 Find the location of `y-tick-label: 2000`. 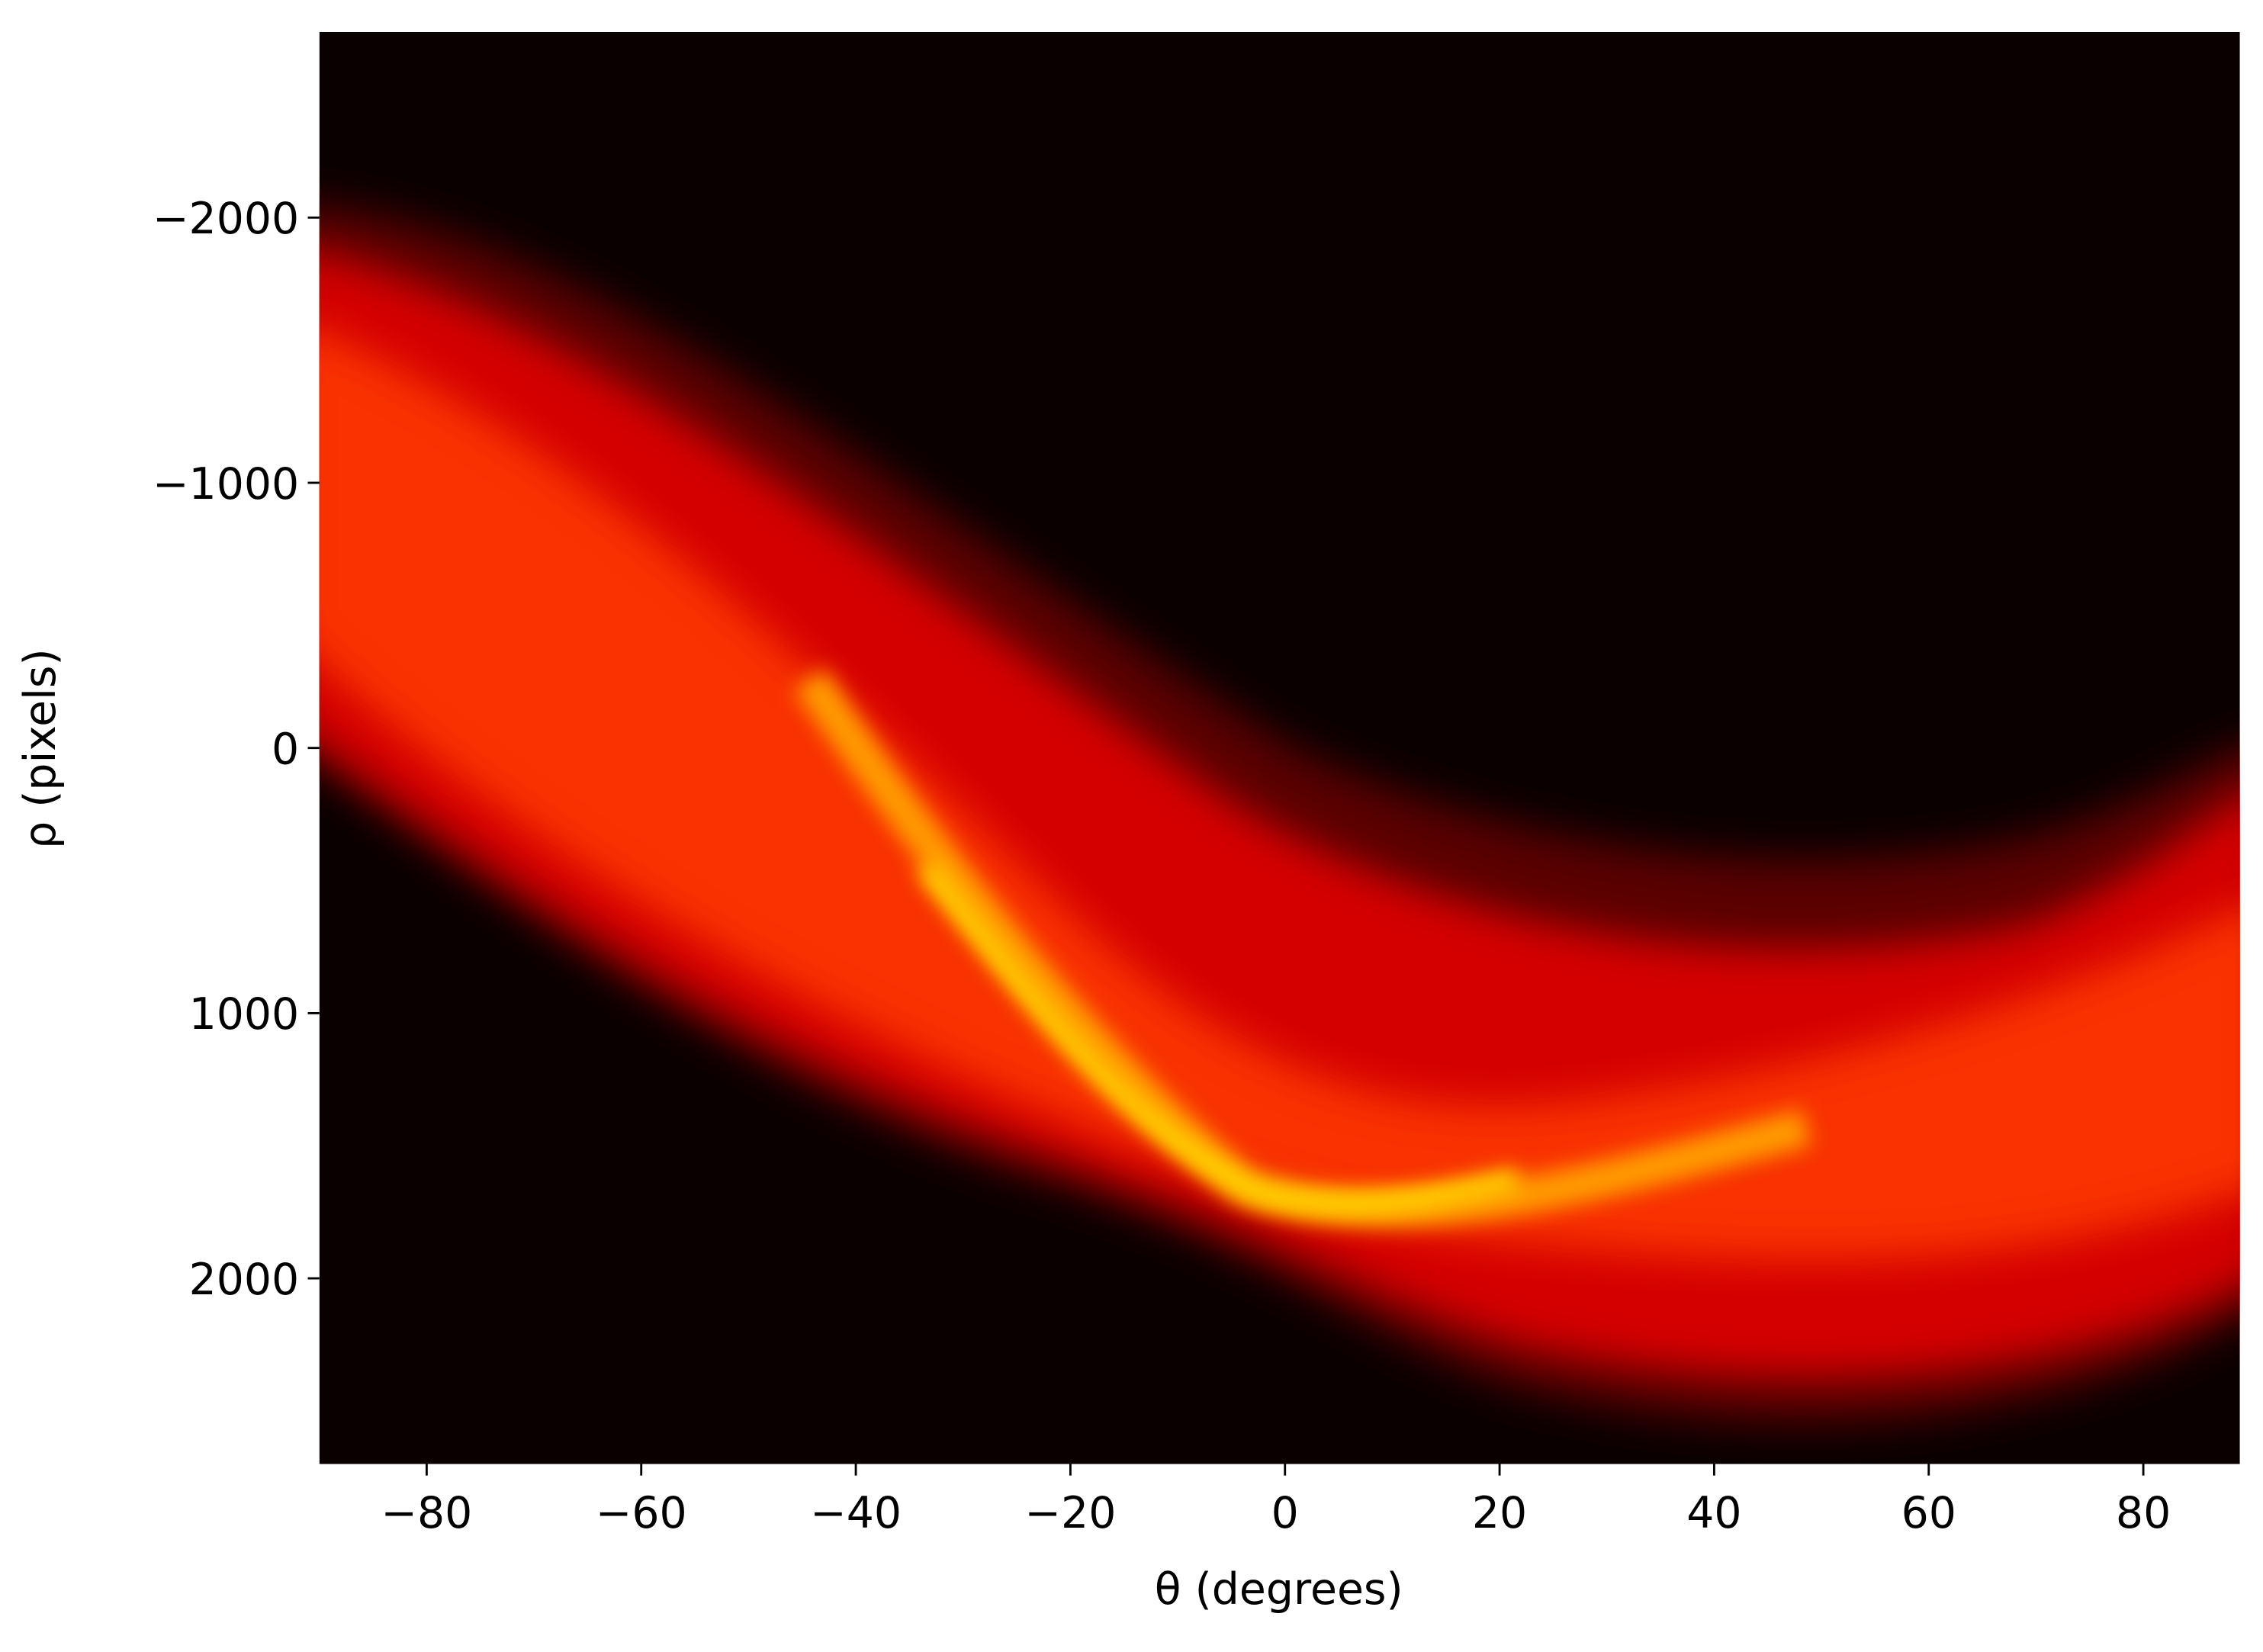

y-tick-label: 2000 is located at coordinates (244, 1280).